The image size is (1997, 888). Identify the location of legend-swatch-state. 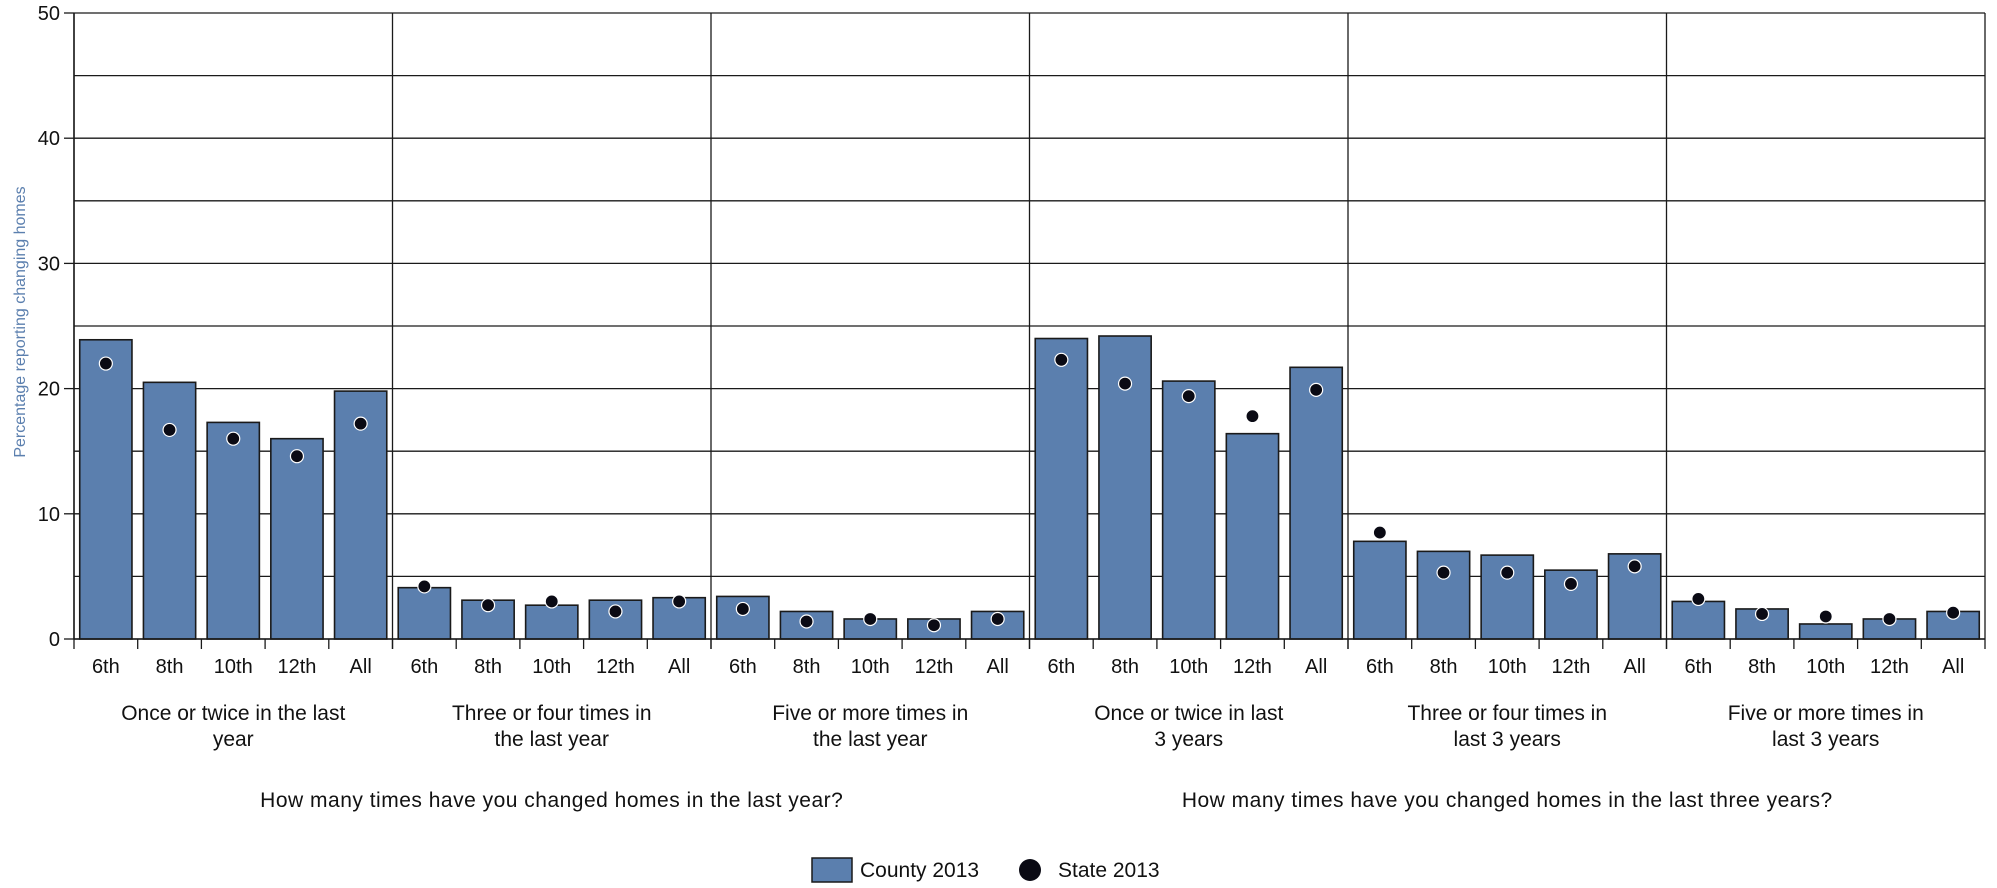
(1030, 870).